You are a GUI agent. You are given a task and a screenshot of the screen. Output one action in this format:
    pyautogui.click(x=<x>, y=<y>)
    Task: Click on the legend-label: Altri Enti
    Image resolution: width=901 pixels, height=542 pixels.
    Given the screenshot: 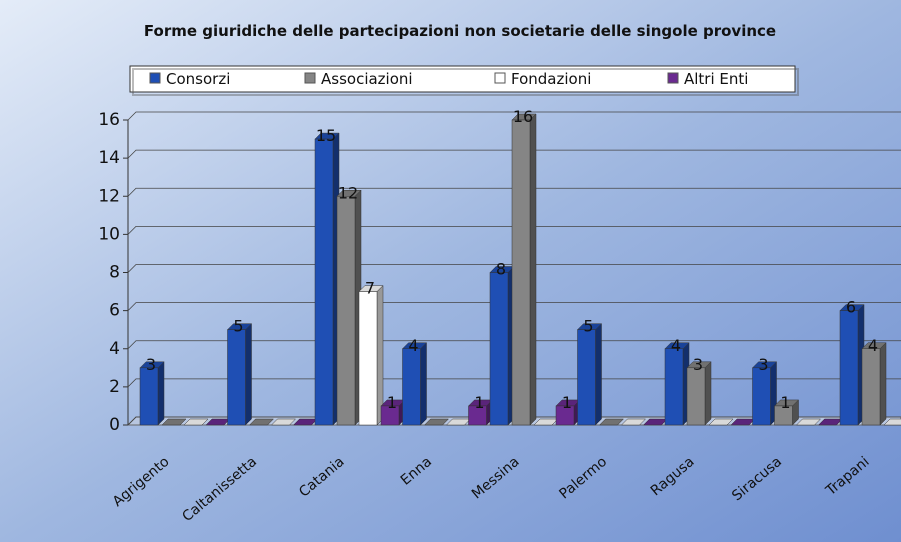 What is the action you would take?
    pyautogui.click(x=716, y=79)
    